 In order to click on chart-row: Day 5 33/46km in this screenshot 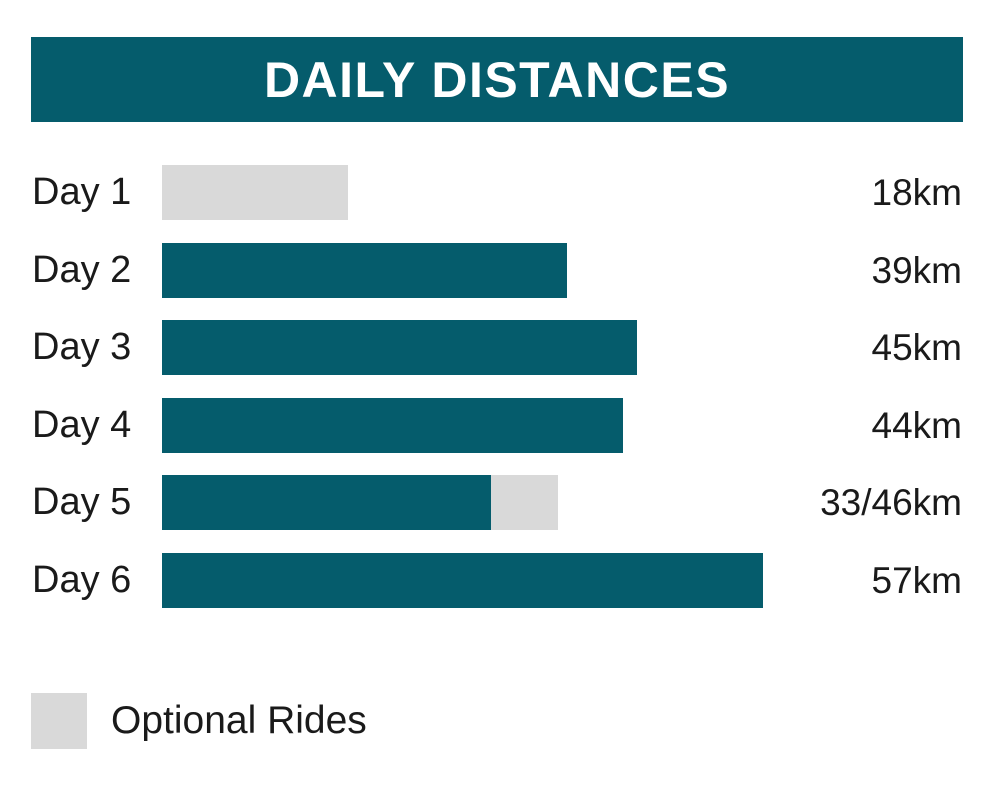, I will do `click(500, 503)`.